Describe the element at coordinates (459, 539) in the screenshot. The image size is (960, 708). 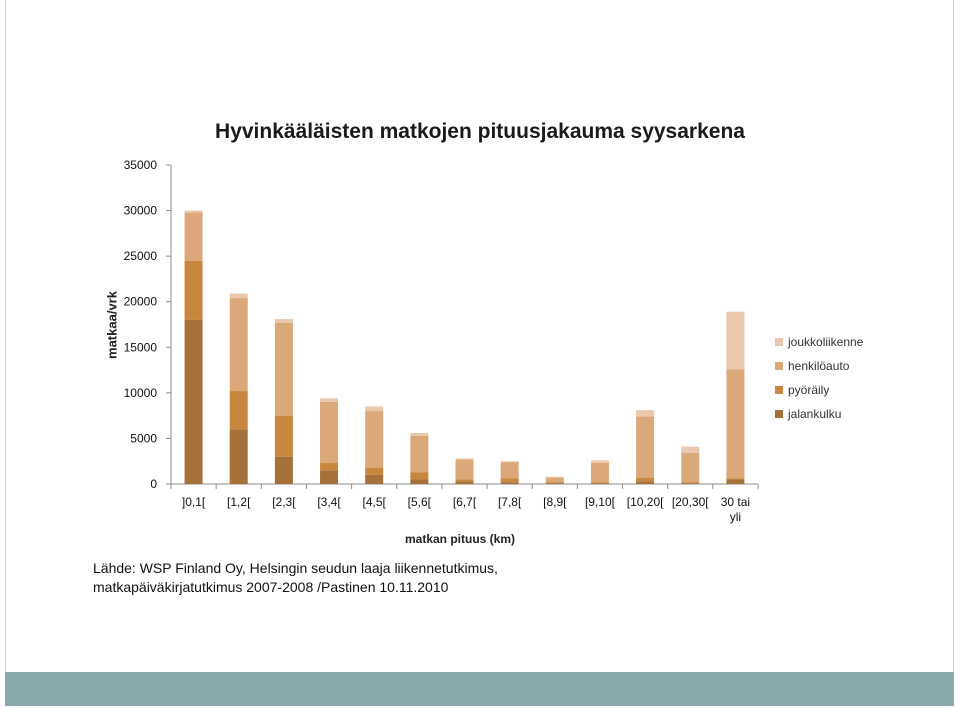
I see `x-axis-label: matkan pituus (km)` at that location.